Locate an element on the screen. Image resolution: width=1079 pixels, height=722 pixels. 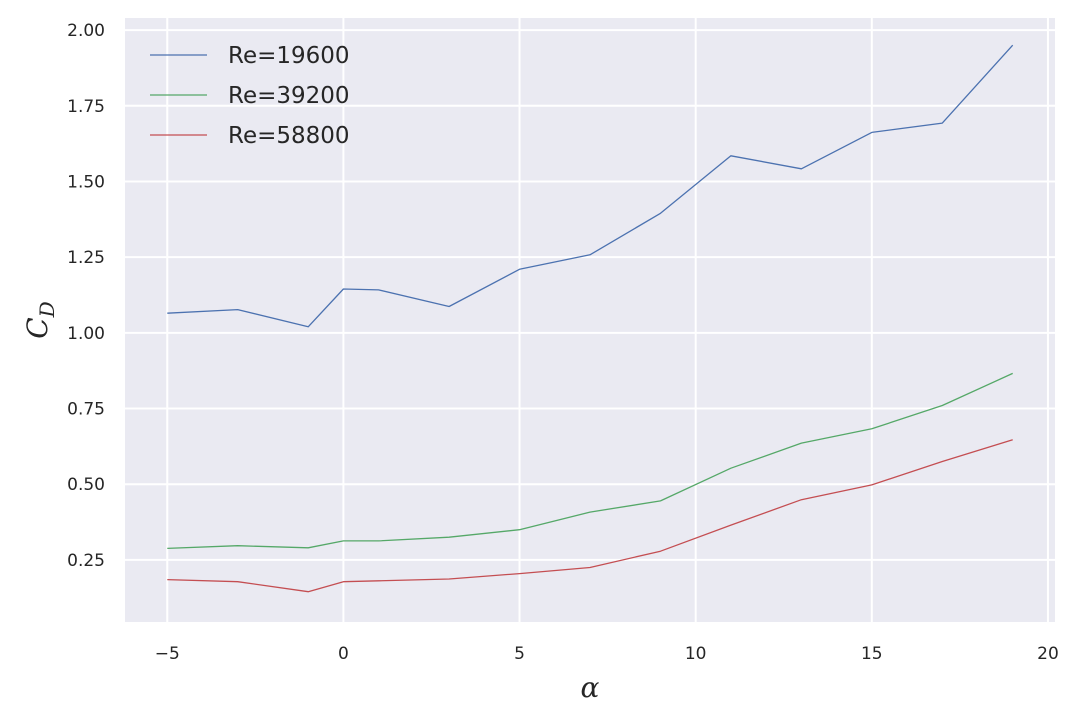
x-tick-labels: −5 0 5 10 15 20 is located at coordinates (607, 654).